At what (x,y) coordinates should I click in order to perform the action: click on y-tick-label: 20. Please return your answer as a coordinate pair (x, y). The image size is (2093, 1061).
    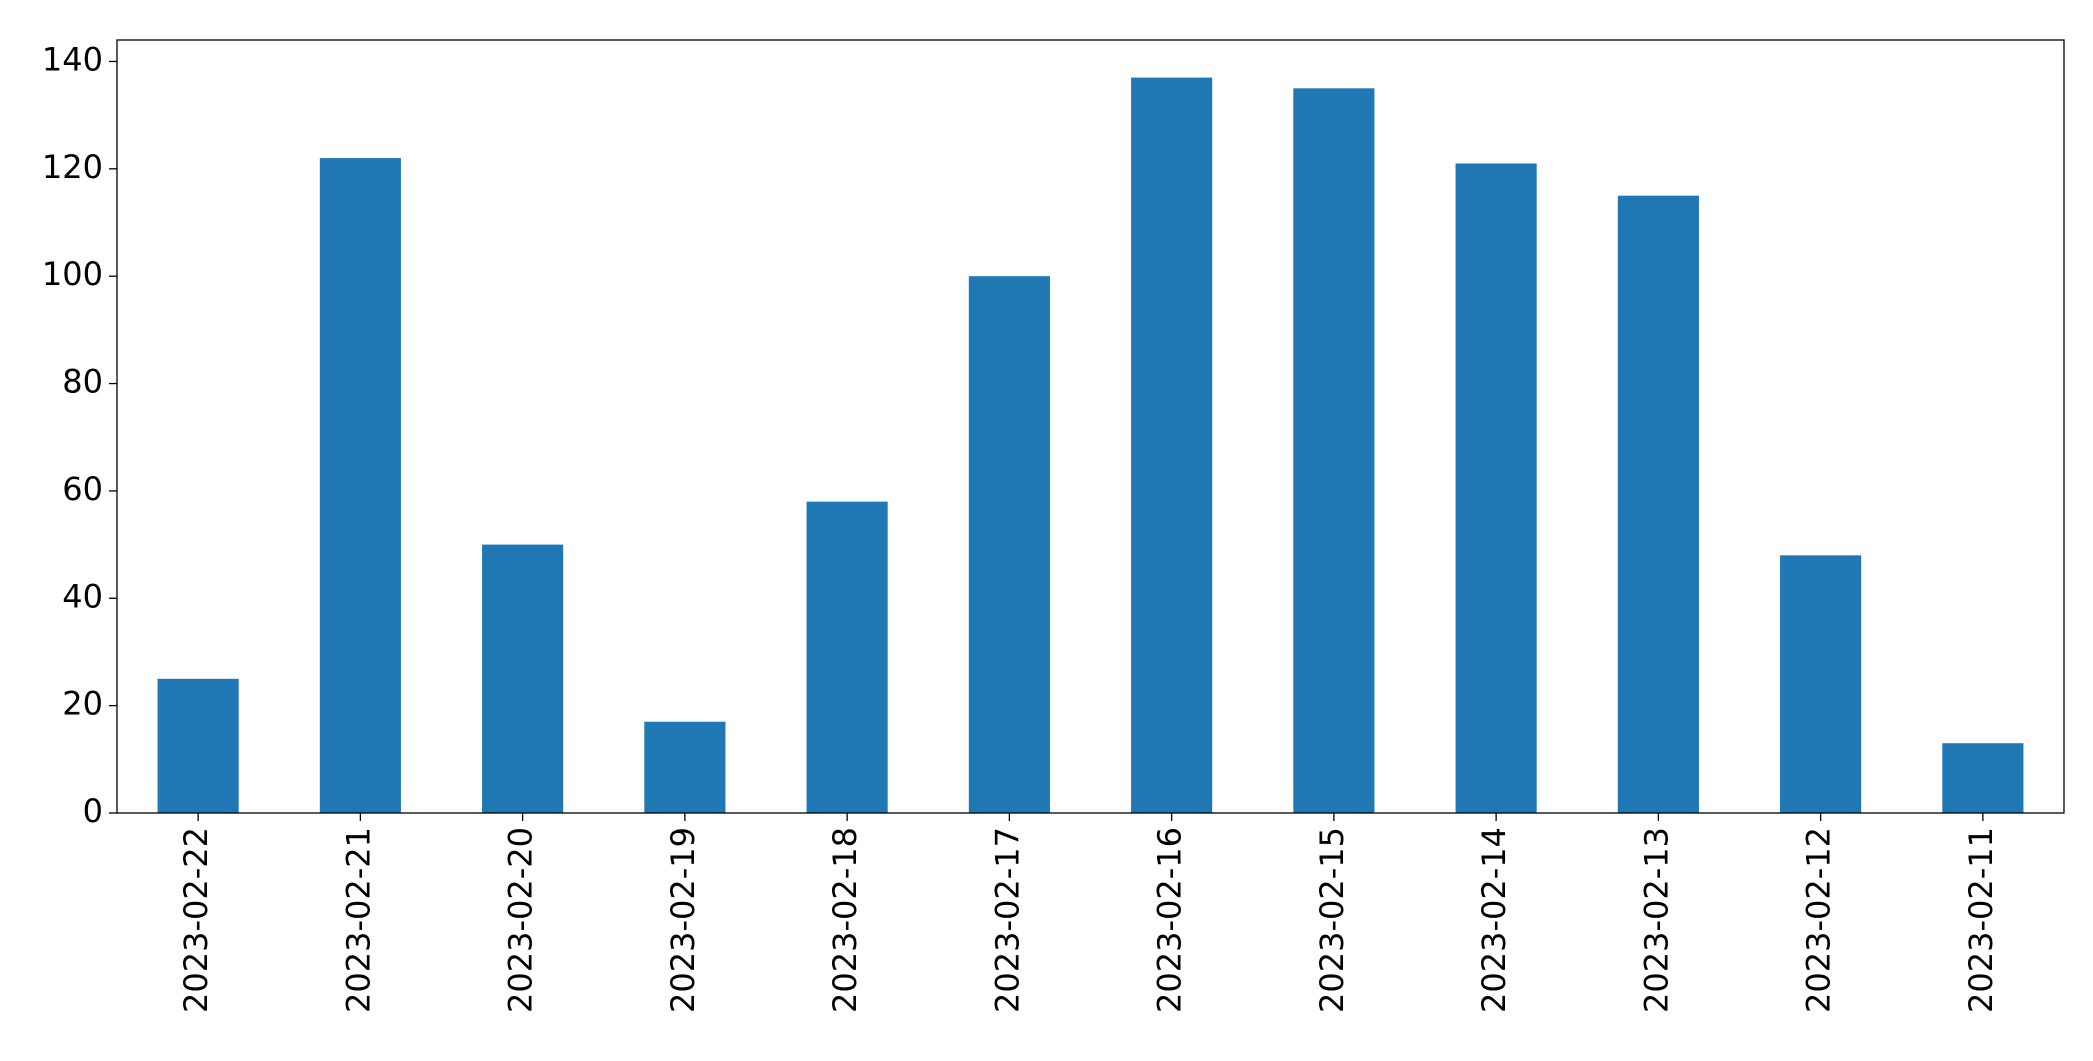
    Looking at the image, I should click on (82, 704).